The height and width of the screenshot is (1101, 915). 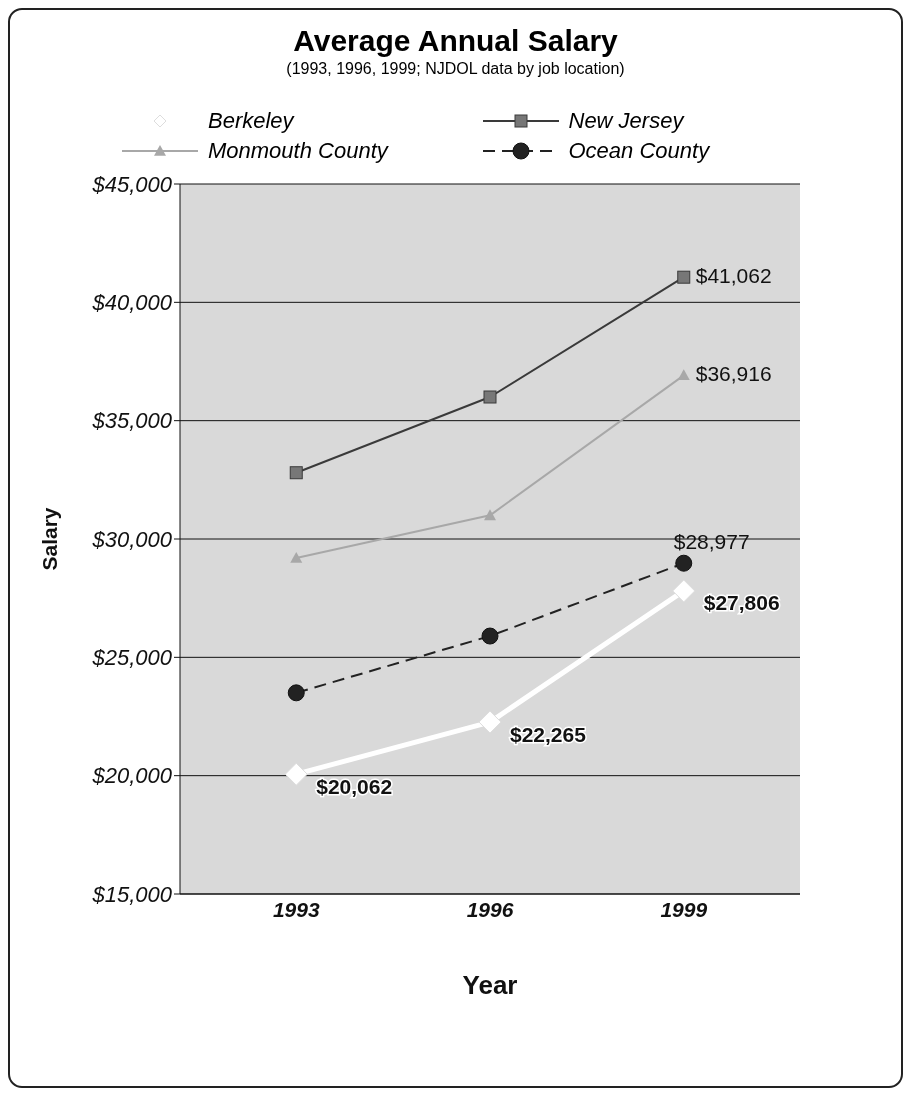 I want to click on y-tick-label: $45,000, so click(x=132, y=184).